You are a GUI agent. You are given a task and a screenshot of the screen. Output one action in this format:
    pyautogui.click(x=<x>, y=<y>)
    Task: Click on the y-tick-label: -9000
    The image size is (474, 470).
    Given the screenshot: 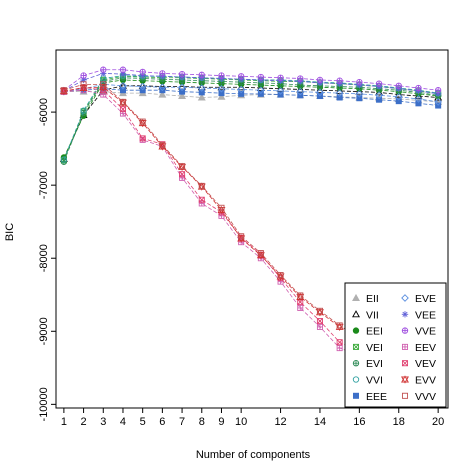 What is the action you would take?
    pyautogui.click(x=44, y=331)
    